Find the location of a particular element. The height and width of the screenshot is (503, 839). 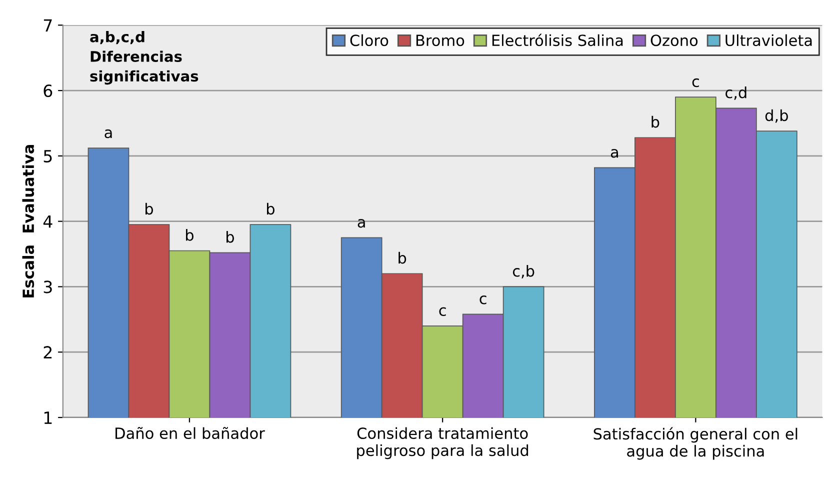

legend-label: Electrólisis Salina is located at coordinates (557, 40).